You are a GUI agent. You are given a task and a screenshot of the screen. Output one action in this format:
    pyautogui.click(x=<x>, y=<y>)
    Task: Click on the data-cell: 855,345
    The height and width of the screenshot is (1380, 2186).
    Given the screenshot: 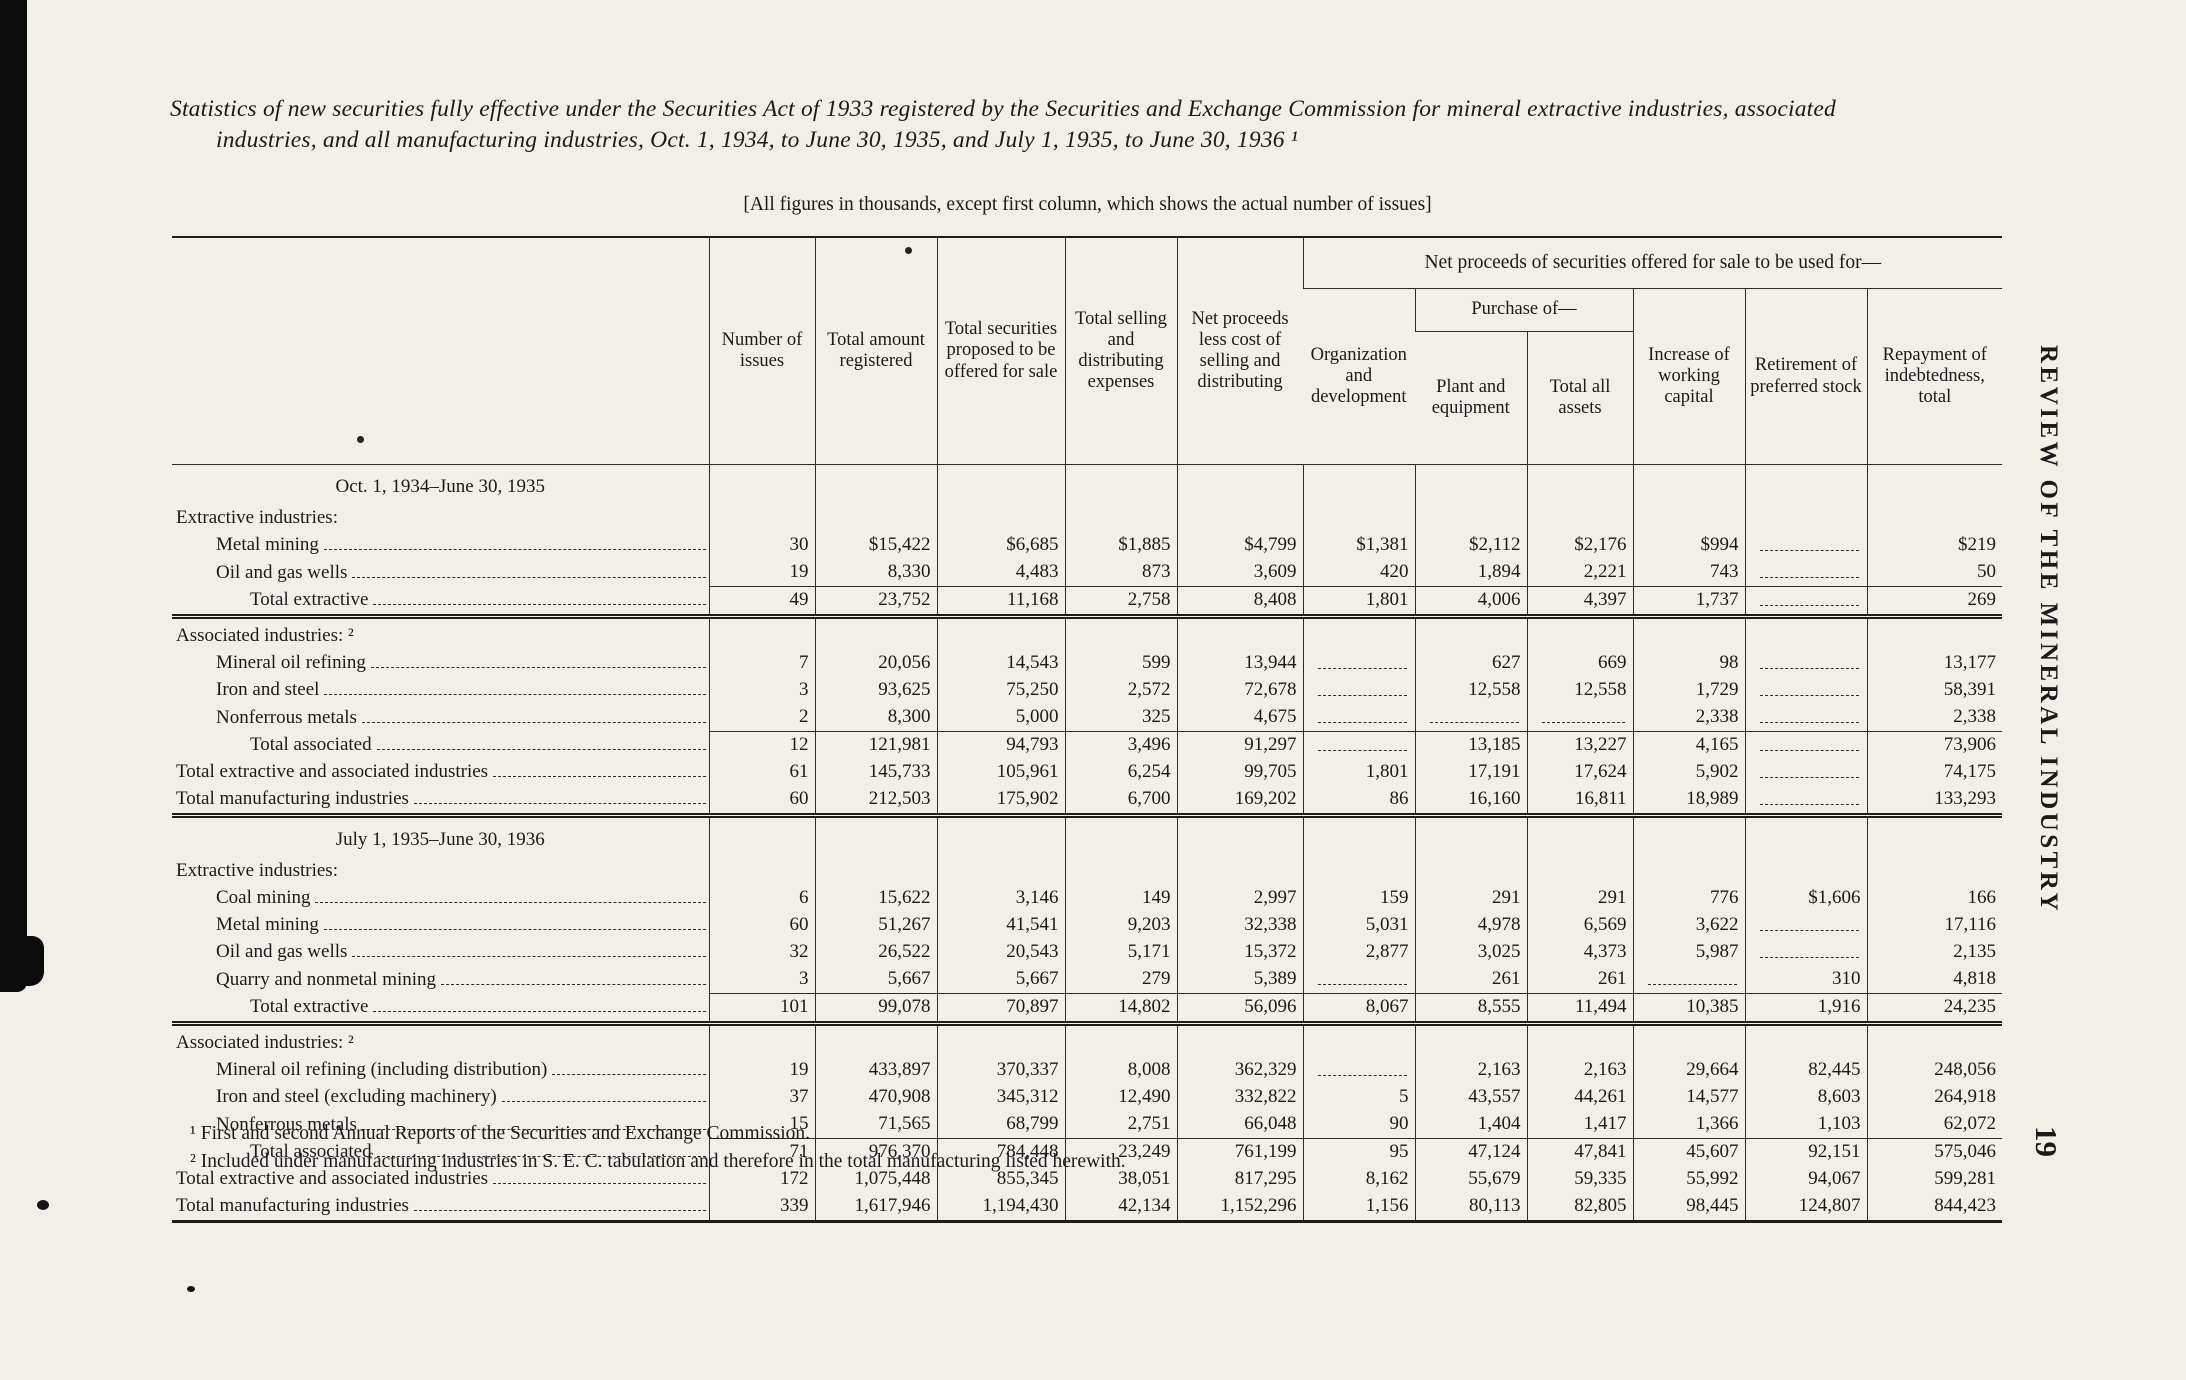 What is the action you would take?
    pyautogui.click(x=1000, y=1179)
    